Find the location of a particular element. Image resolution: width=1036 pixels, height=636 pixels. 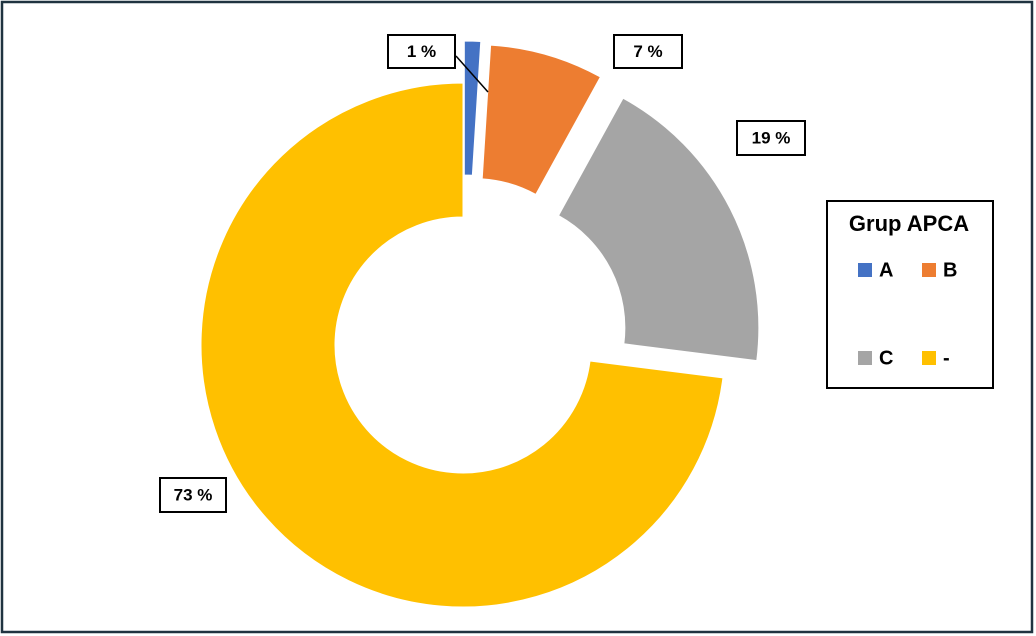

legend-box is located at coordinates (910, 294).